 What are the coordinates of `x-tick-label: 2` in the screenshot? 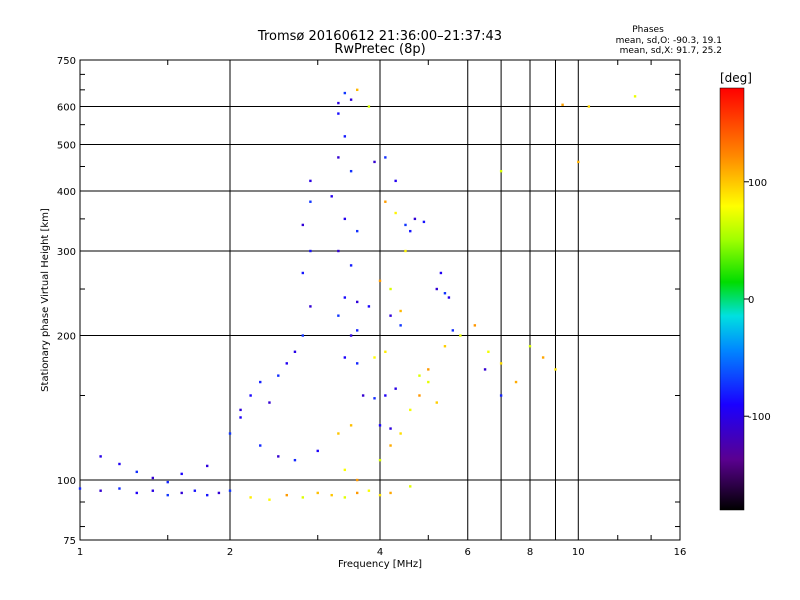 It's located at (230, 552).